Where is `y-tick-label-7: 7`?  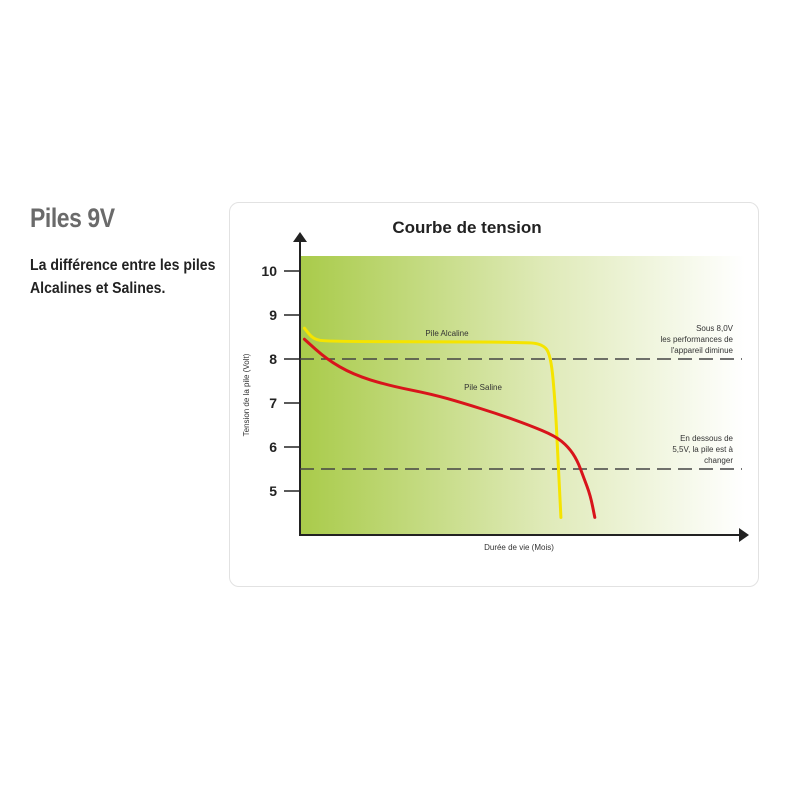 y-tick-label-7: 7 is located at coordinates (273, 403).